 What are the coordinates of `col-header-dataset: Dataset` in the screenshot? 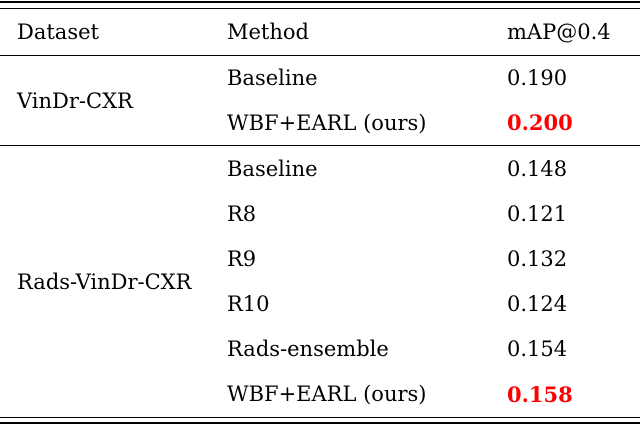 It's located at (58, 32).